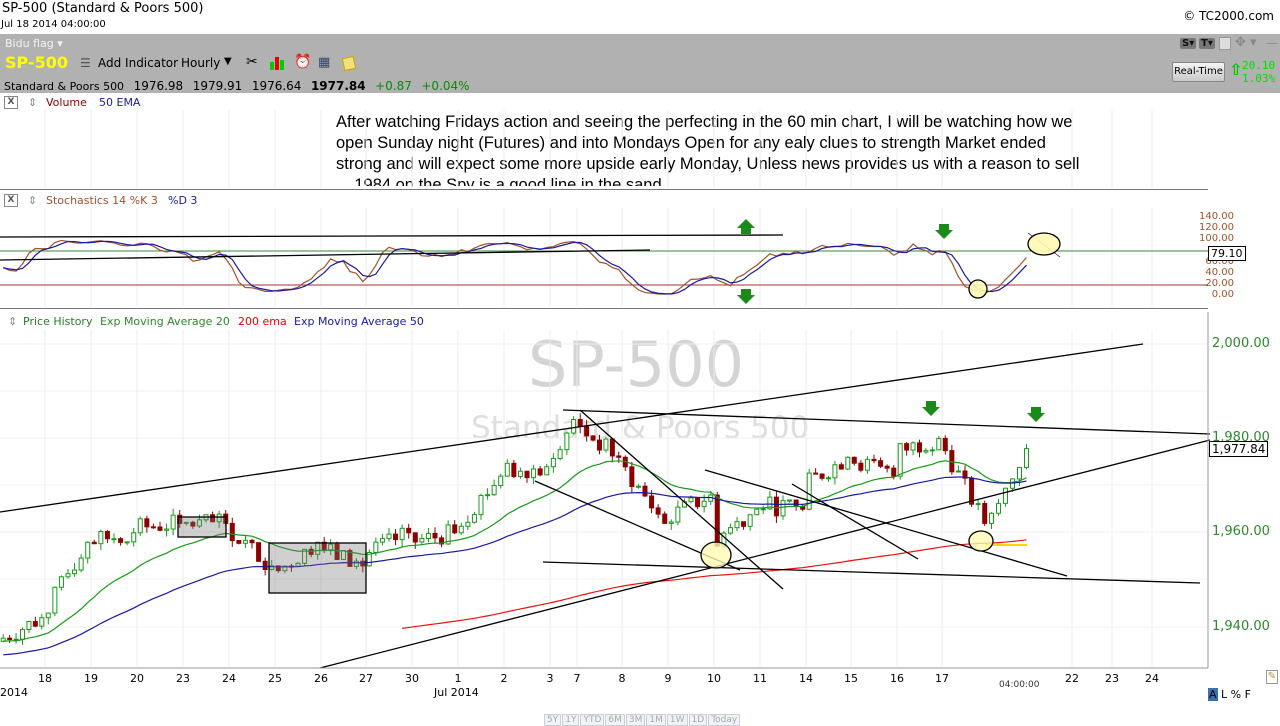 The image size is (1280, 726). Describe the element at coordinates (698, 720) in the screenshot. I see `range-button-1d: 1D` at that location.